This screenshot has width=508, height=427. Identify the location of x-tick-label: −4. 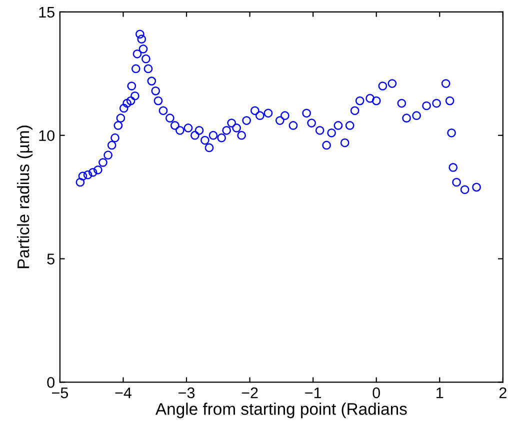
(123, 393).